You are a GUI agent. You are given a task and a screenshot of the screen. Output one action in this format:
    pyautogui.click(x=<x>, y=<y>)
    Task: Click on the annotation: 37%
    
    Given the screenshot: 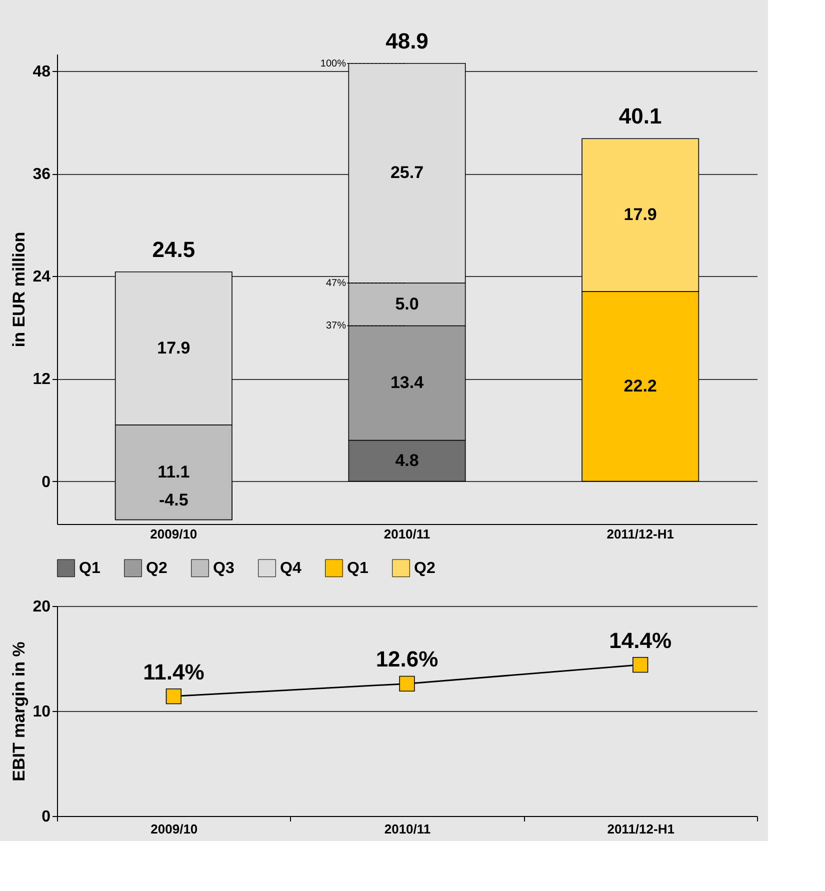 What is the action you would take?
    pyautogui.click(x=336, y=326)
    